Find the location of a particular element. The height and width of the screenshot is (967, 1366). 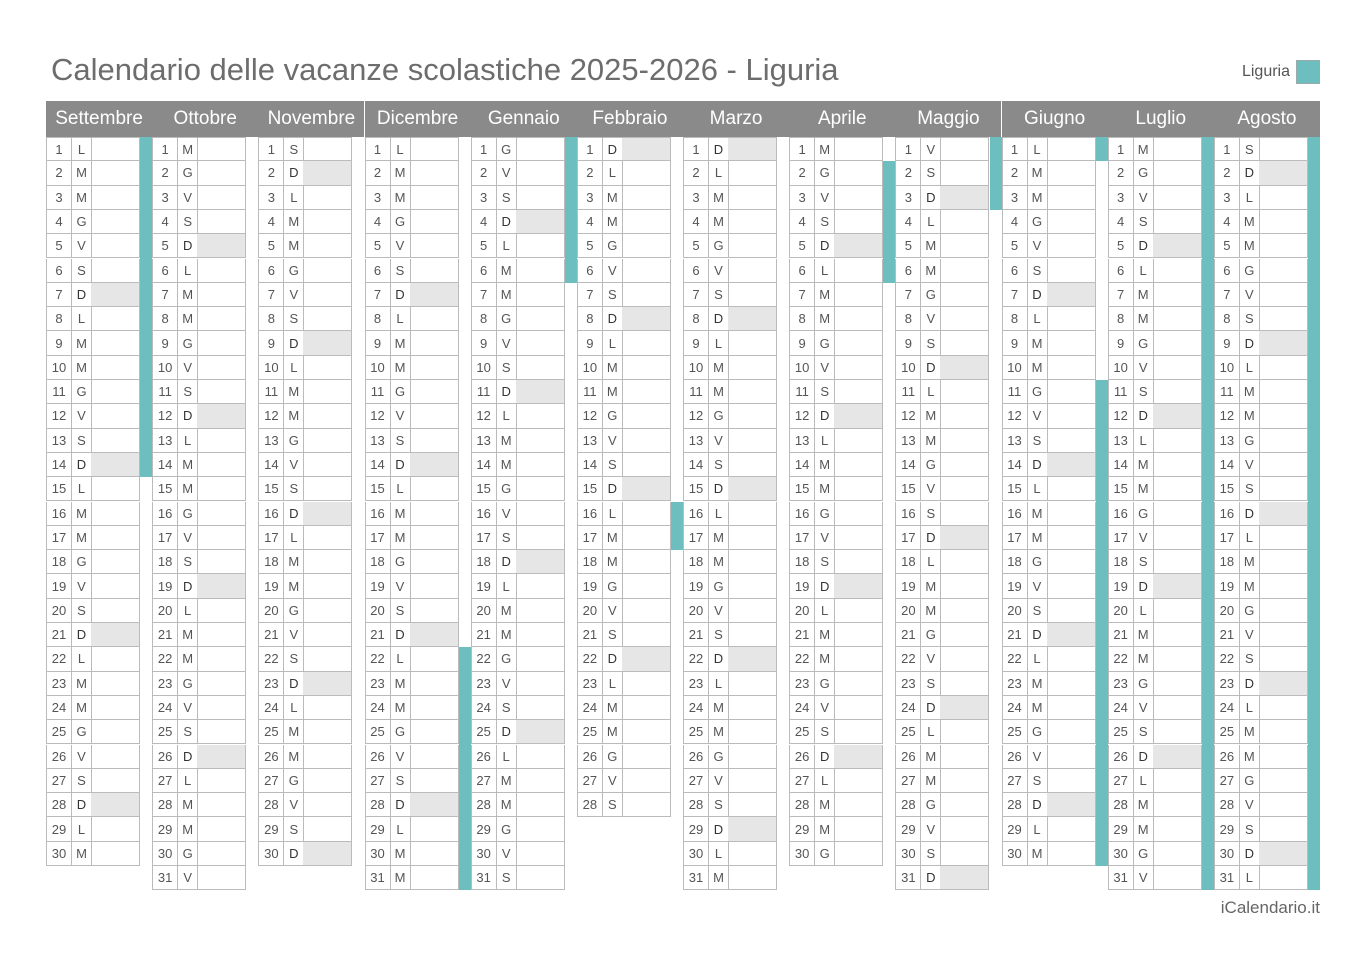

day-cell: 20 V is located at coordinates (730, 610).